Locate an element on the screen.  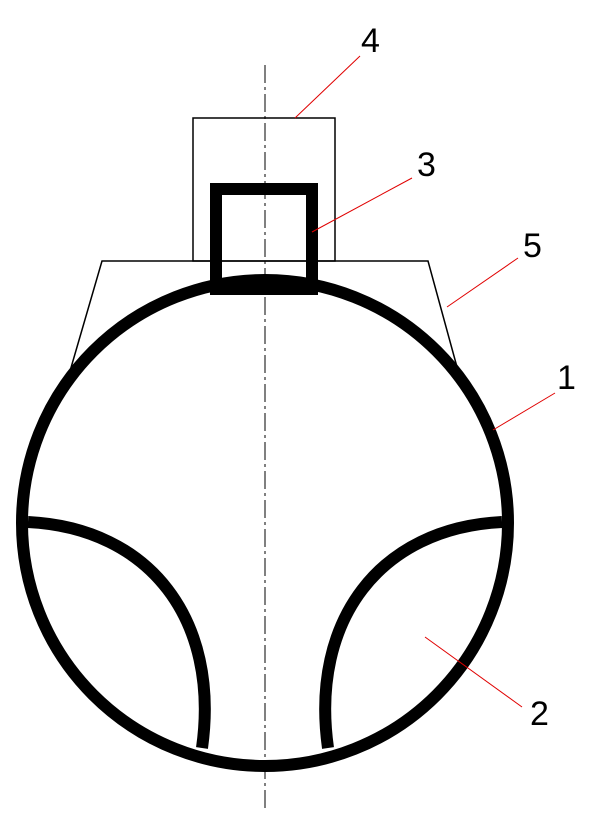
callout-label: 5 is located at coordinates (532, 246).